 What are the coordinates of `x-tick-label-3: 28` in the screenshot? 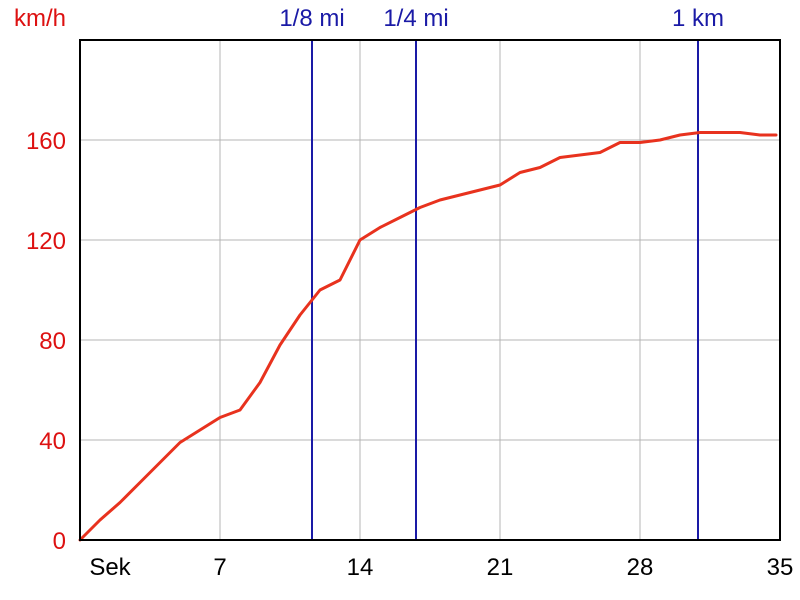 It's located at (640, 567).